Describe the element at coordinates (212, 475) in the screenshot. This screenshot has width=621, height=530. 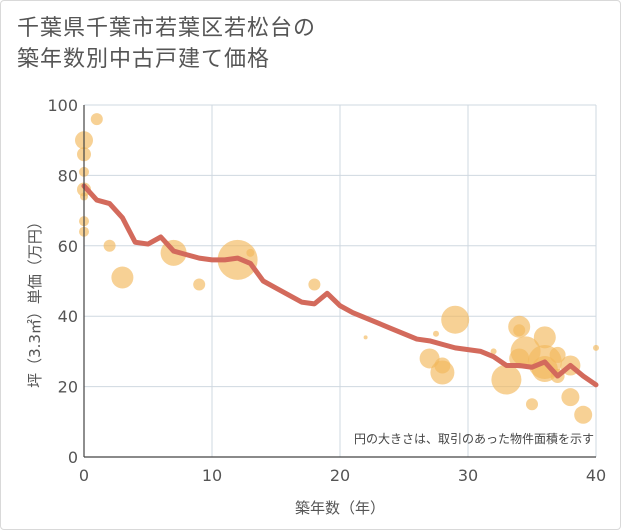
I see `x-tick-label: 10` at that location.